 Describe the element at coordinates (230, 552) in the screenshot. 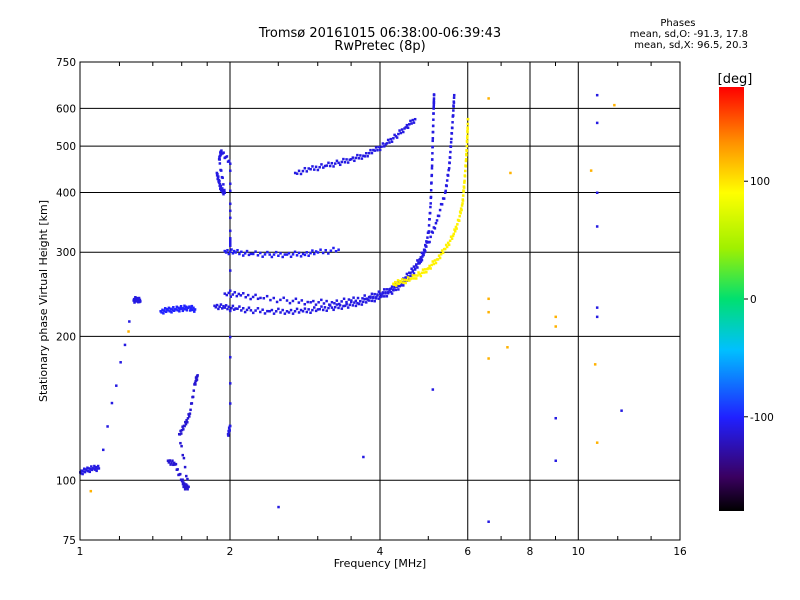

I see `x-tick-label: 2` at that location.